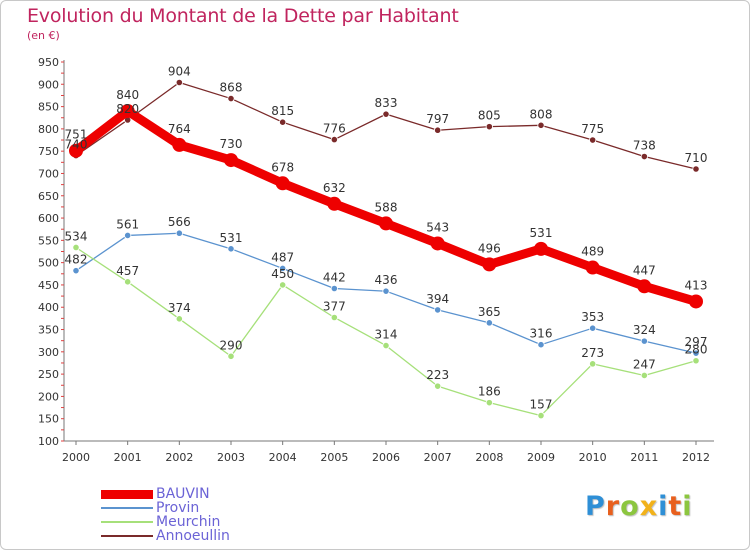 The image size is (750, 550). Describe the element at coordinates (127, 95) in the screenshot. I see `data-label-bauvin: 840` at that location.